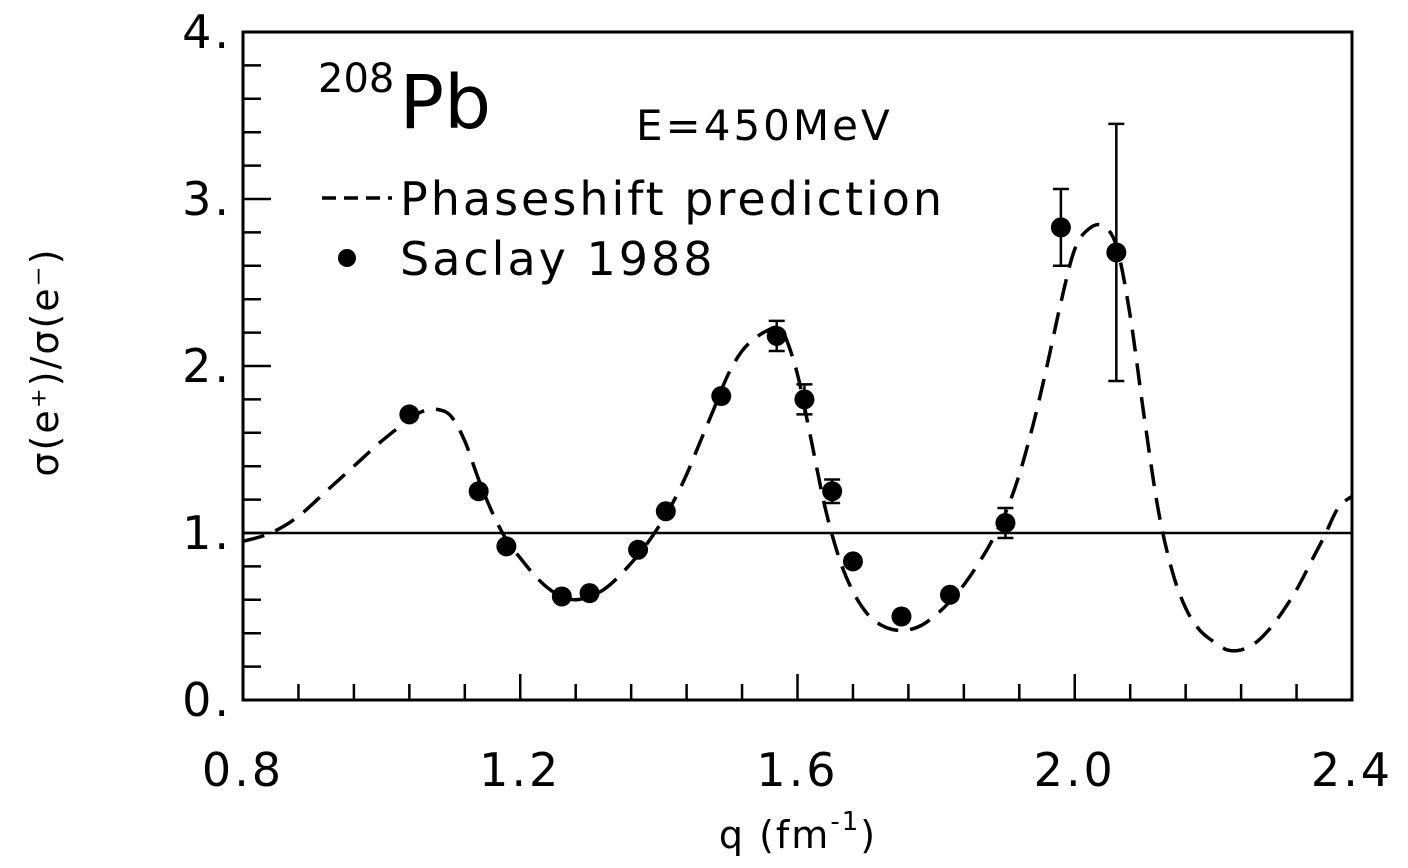 The height and width of the screenshot is (868, 1408). What do you see at coordinates (774, 835) in the screenshot?
I see `x-axis-title-base: q (fm` at bounding box center [774, 835].